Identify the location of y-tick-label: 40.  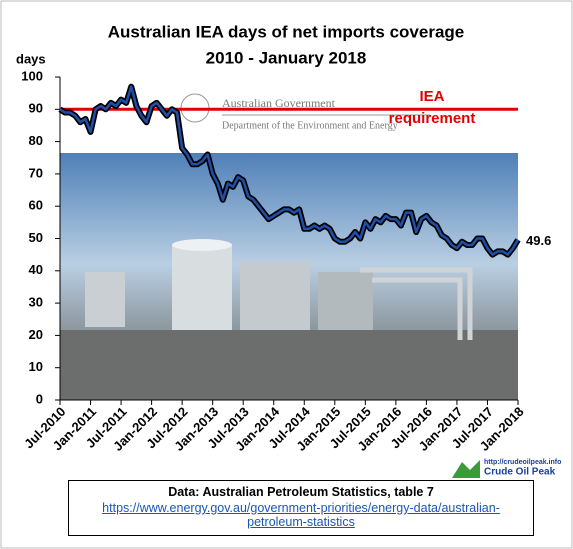
(36, 269).